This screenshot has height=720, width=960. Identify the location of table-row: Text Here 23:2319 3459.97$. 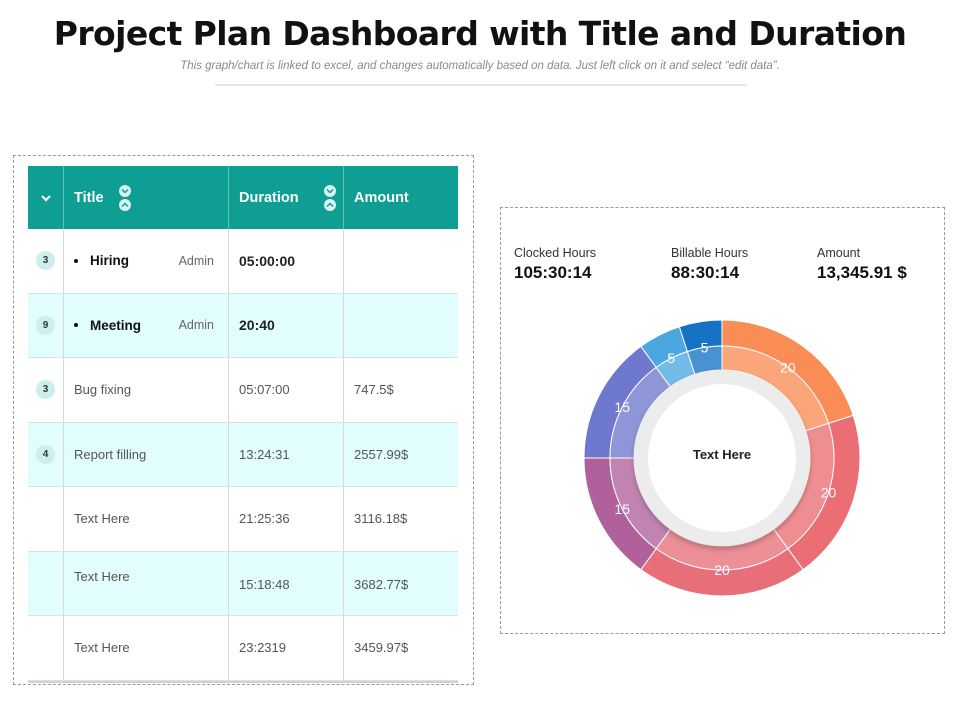
(243, 648).